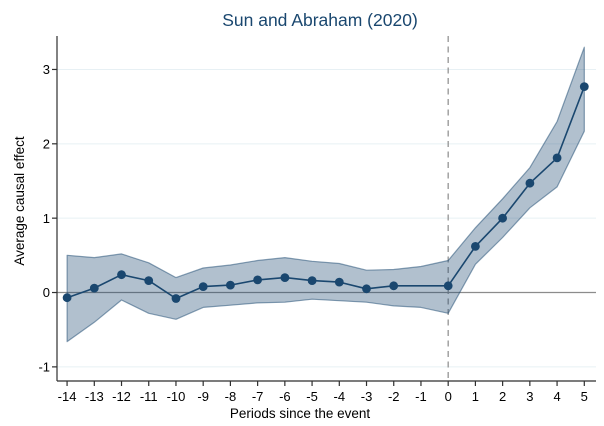 Image resolution: width=604 pixels, height=426 pixels. I want to click on x-tick-label: -4, so click(340, 396).